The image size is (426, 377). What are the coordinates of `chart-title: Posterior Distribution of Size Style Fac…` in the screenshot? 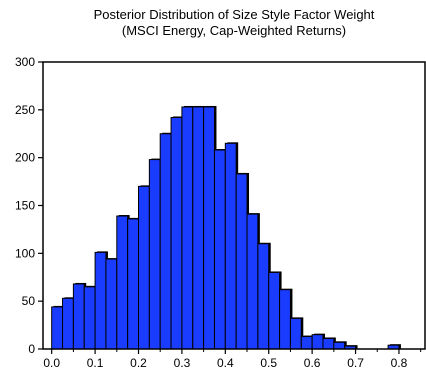 It's located at (234, 14).